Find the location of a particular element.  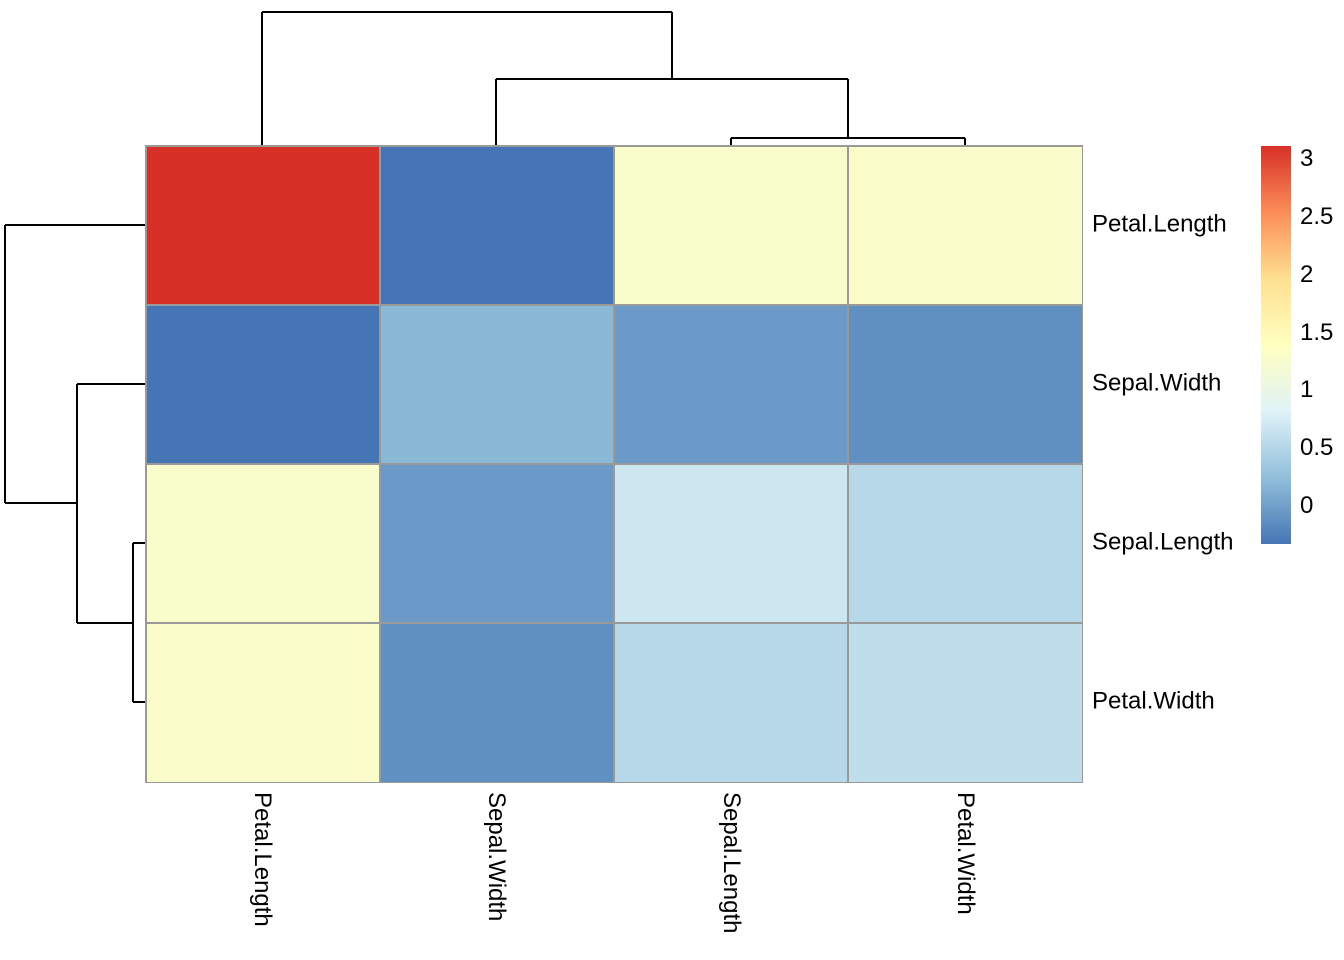

color-scale-bar is located at coordinates (1276, 345).